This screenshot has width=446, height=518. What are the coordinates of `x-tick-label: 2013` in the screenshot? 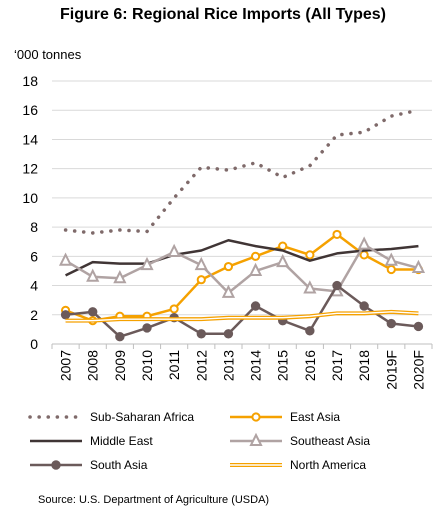 It's located at (228, 365).